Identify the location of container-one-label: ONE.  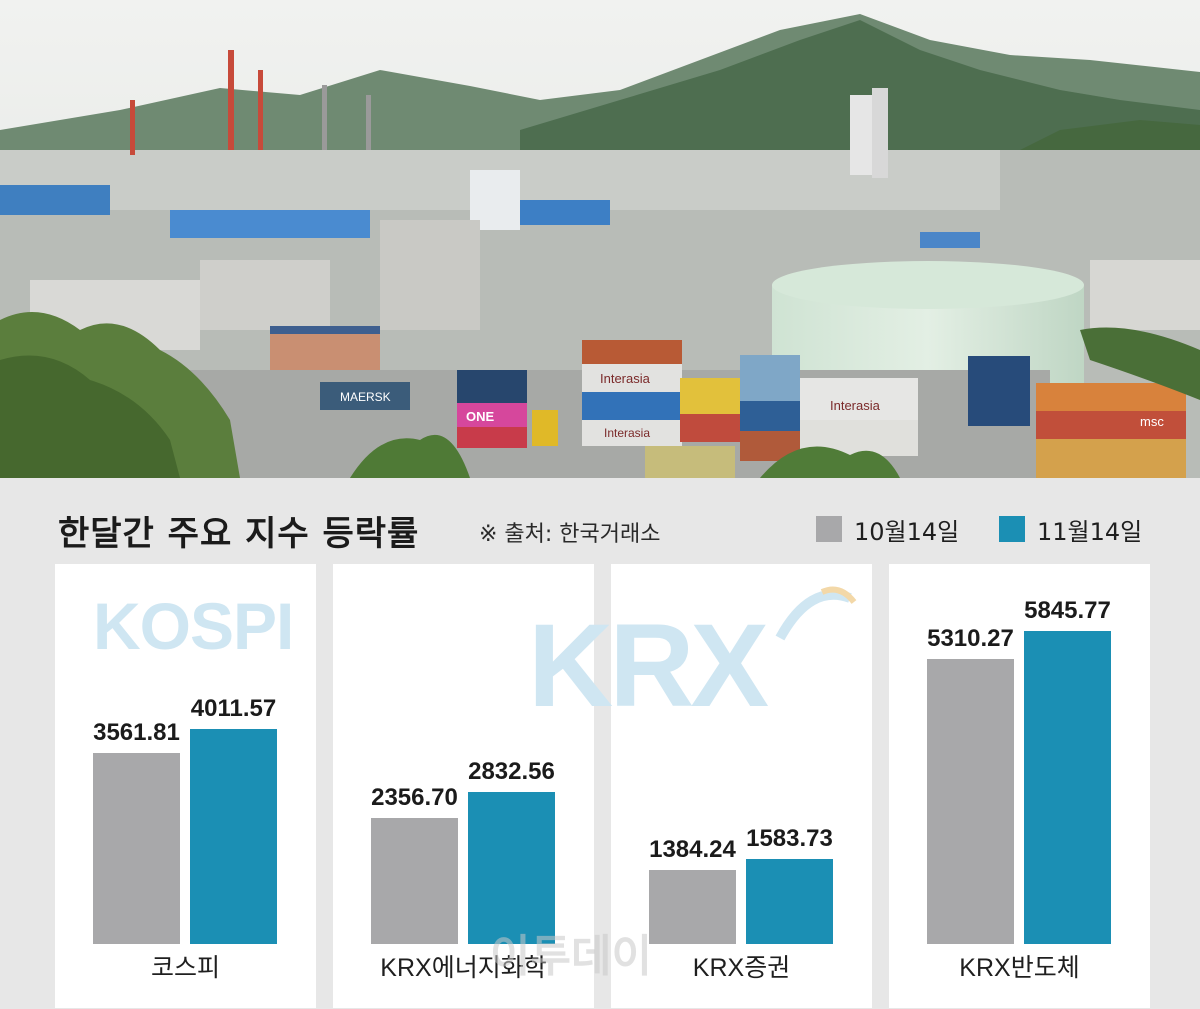
(480, 416).